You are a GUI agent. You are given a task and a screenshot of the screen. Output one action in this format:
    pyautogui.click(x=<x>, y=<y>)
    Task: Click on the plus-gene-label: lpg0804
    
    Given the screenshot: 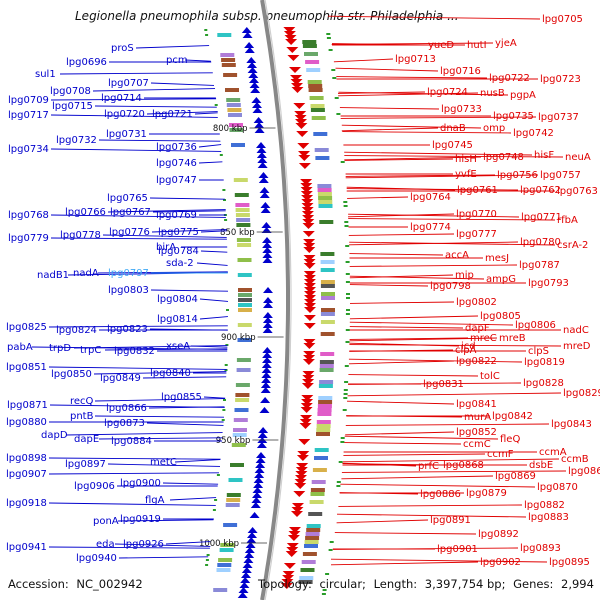 What is the action you would take?
    pyautogui.click(x=177, y=299)
    